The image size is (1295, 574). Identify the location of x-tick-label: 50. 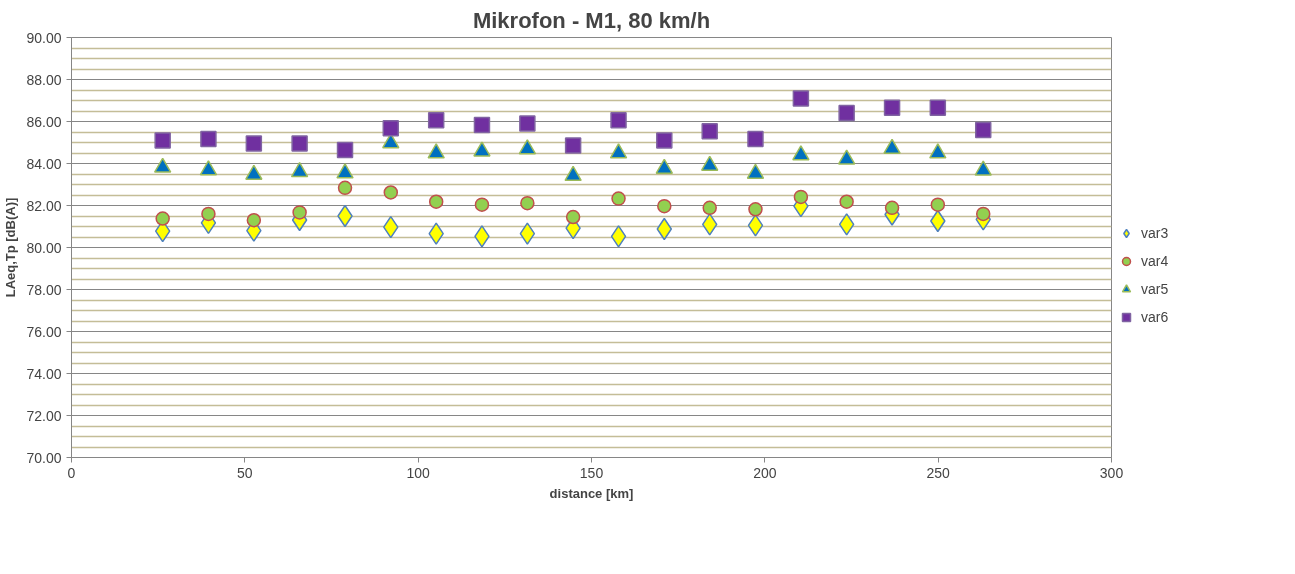
(245, 472).